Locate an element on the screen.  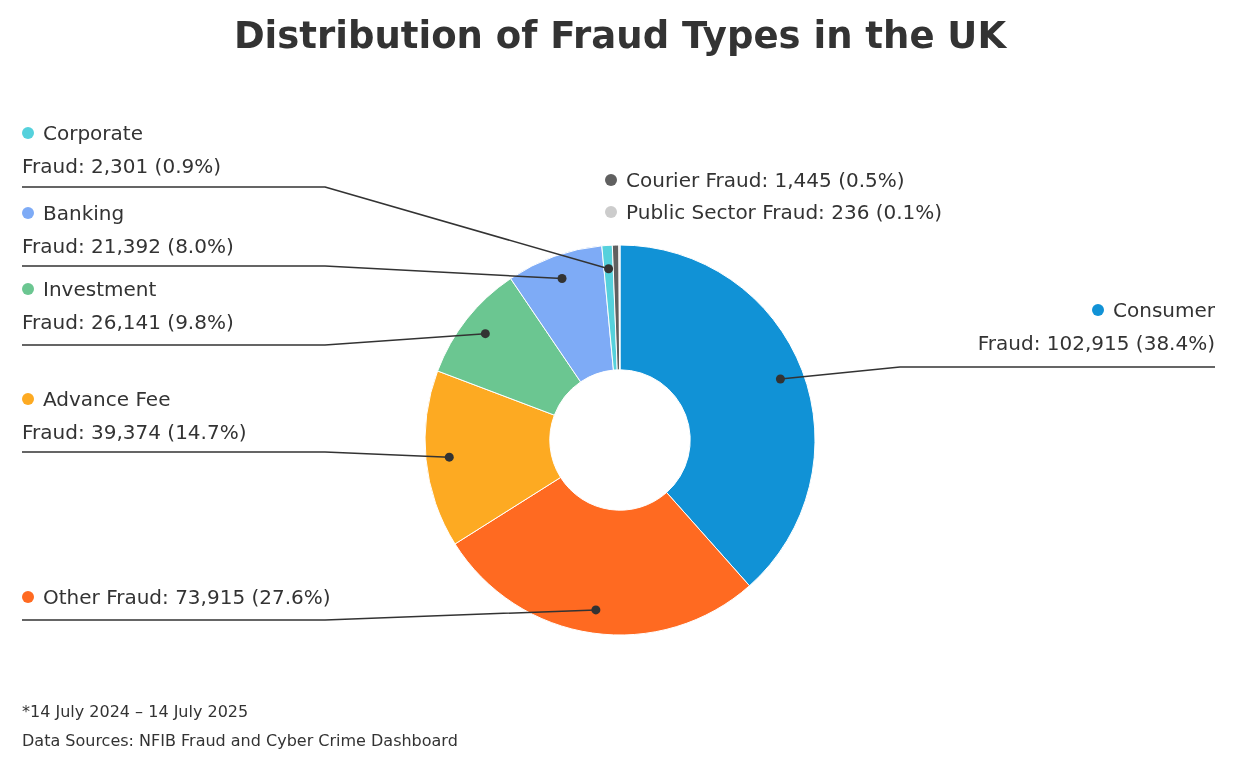
legend-label: Courier Fraud: 1,445 (0.5%) is located at coordinates (765, 180).